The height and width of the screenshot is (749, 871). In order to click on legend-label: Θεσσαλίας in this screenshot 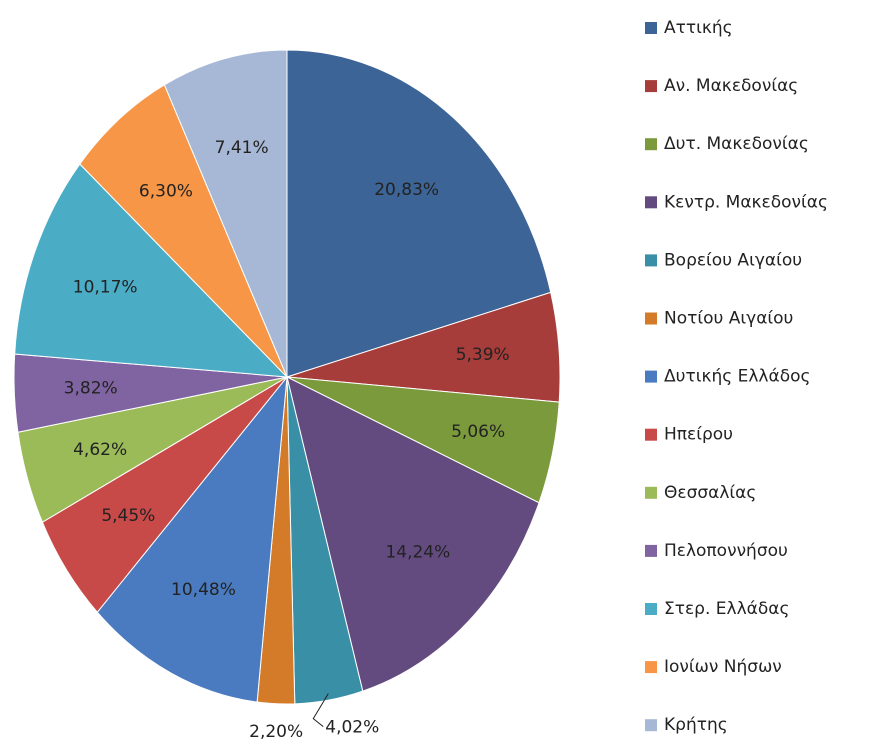, I will do `click(710, 493)`.